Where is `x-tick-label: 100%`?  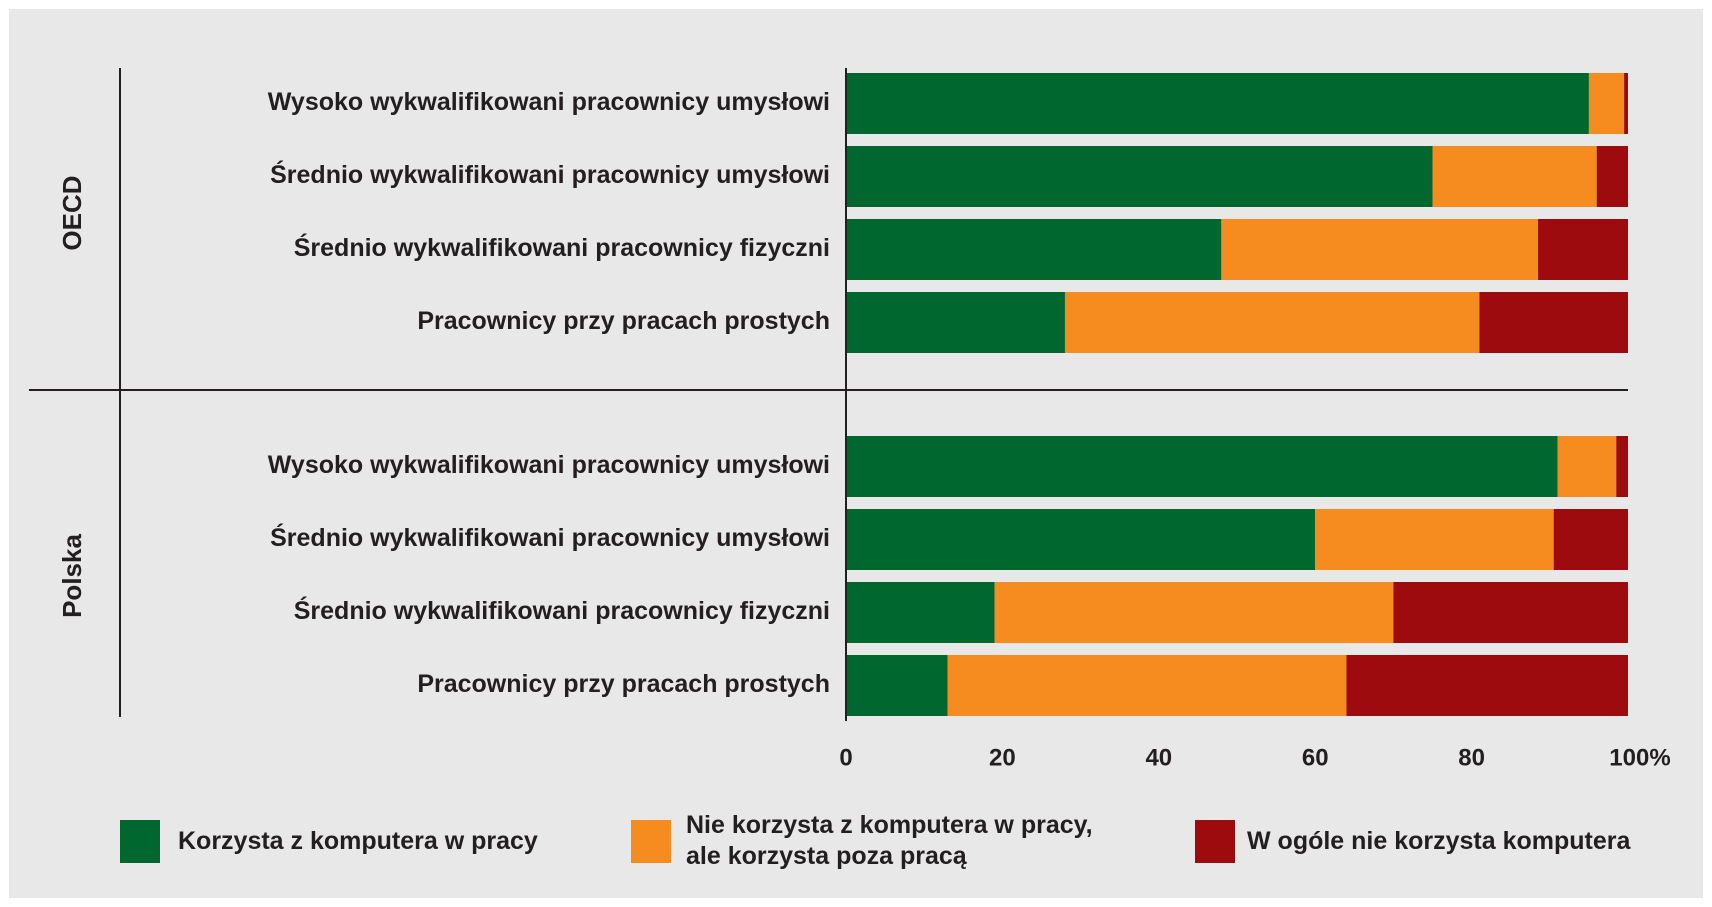
x-tick-label: 100% is located at coordinates (1639, 757).